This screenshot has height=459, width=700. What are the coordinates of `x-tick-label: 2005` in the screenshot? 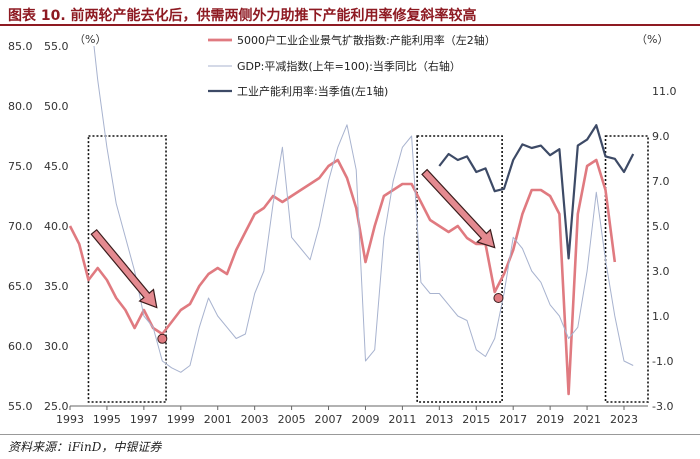 It's located at (292, 419).